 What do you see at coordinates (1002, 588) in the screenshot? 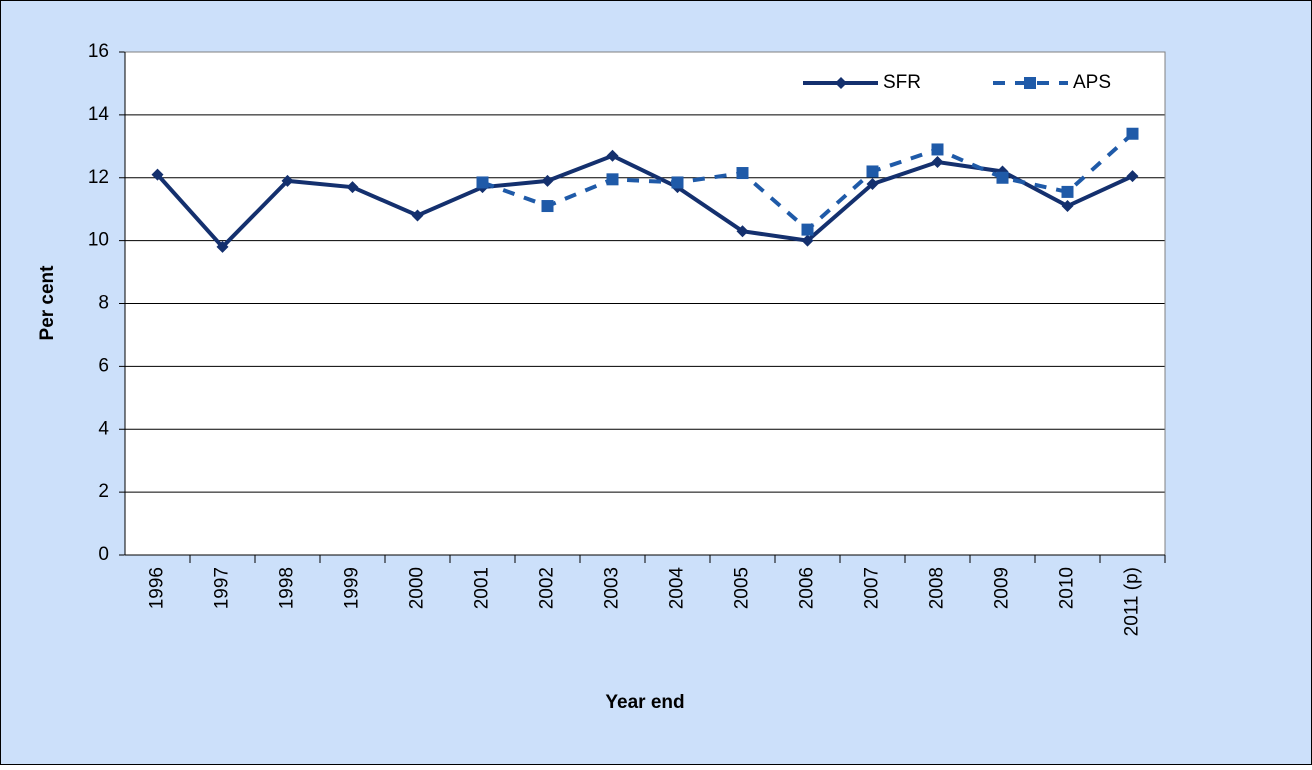
I see `x-tick-label: 2009` at bounding box center [1002, 588].